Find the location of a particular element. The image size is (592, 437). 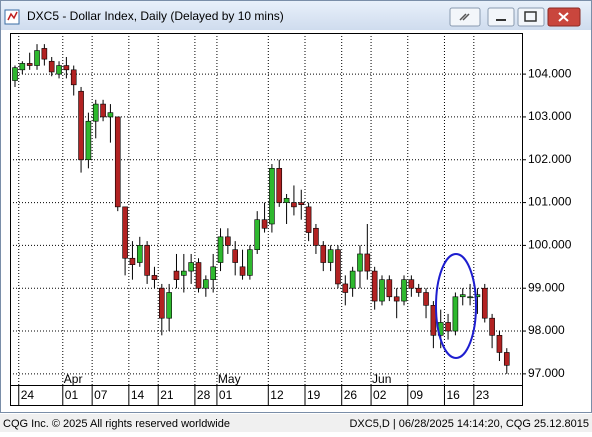

highlight-ellipse is located at coordinates (456, 306).